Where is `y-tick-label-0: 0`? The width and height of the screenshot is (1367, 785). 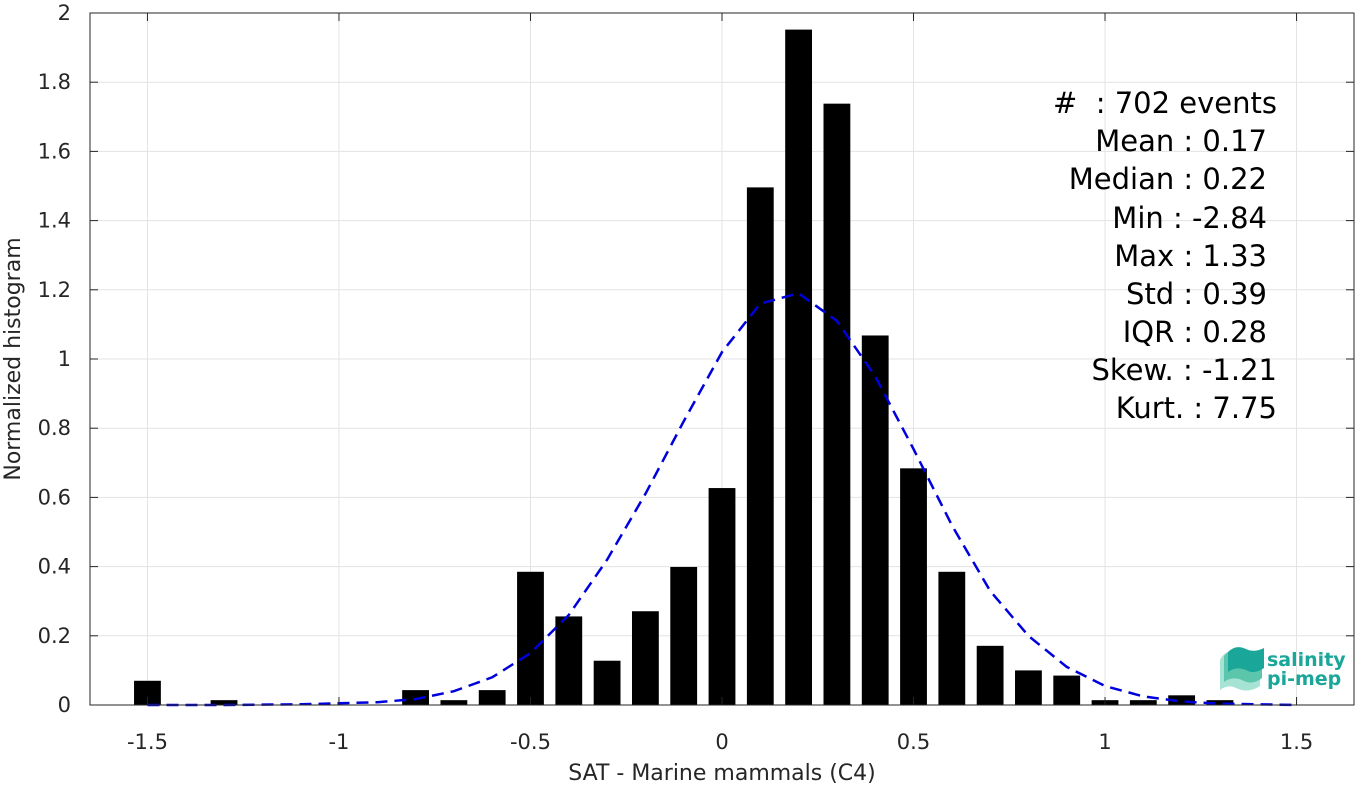
y-tick-label-0: 0 is located at coordinates (64, 705).